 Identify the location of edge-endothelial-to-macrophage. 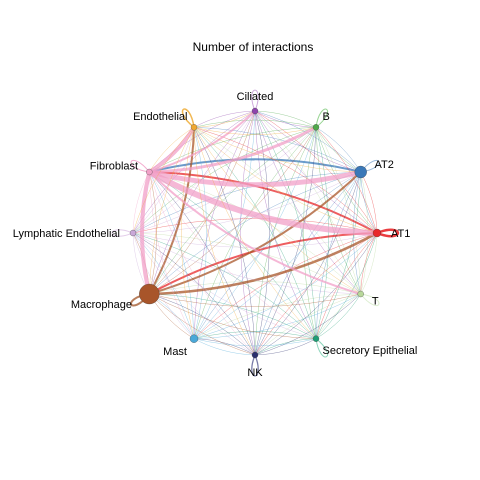
(172, 211).